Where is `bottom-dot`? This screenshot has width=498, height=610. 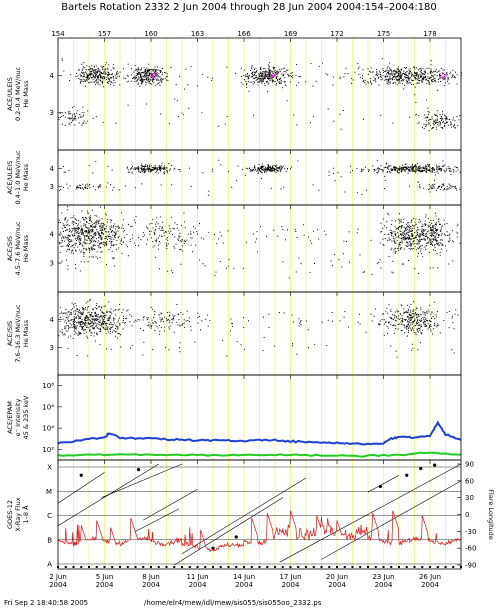
bottom-dot is located at coordinates (414, 567).